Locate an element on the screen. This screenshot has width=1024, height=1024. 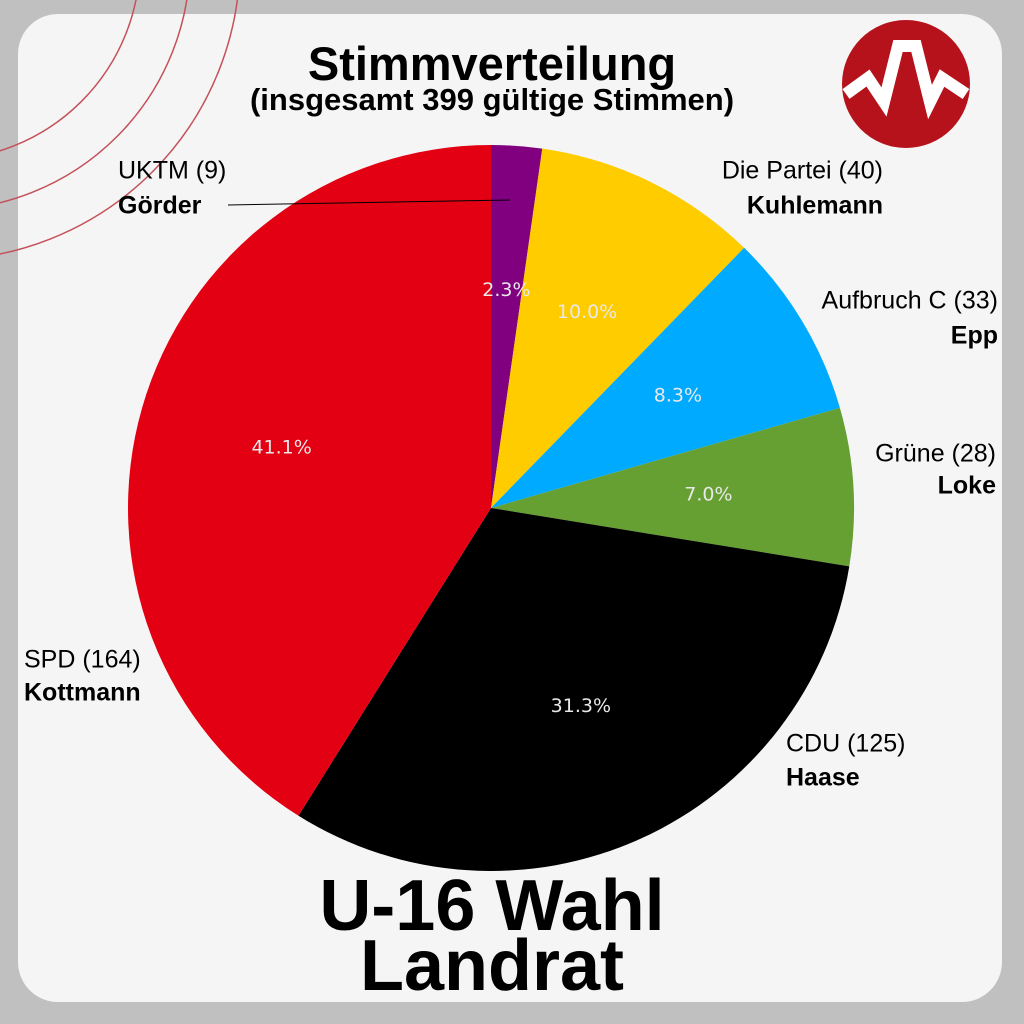
slice-candidate-label: Kuhlemann is located at coordinates (815, 206).